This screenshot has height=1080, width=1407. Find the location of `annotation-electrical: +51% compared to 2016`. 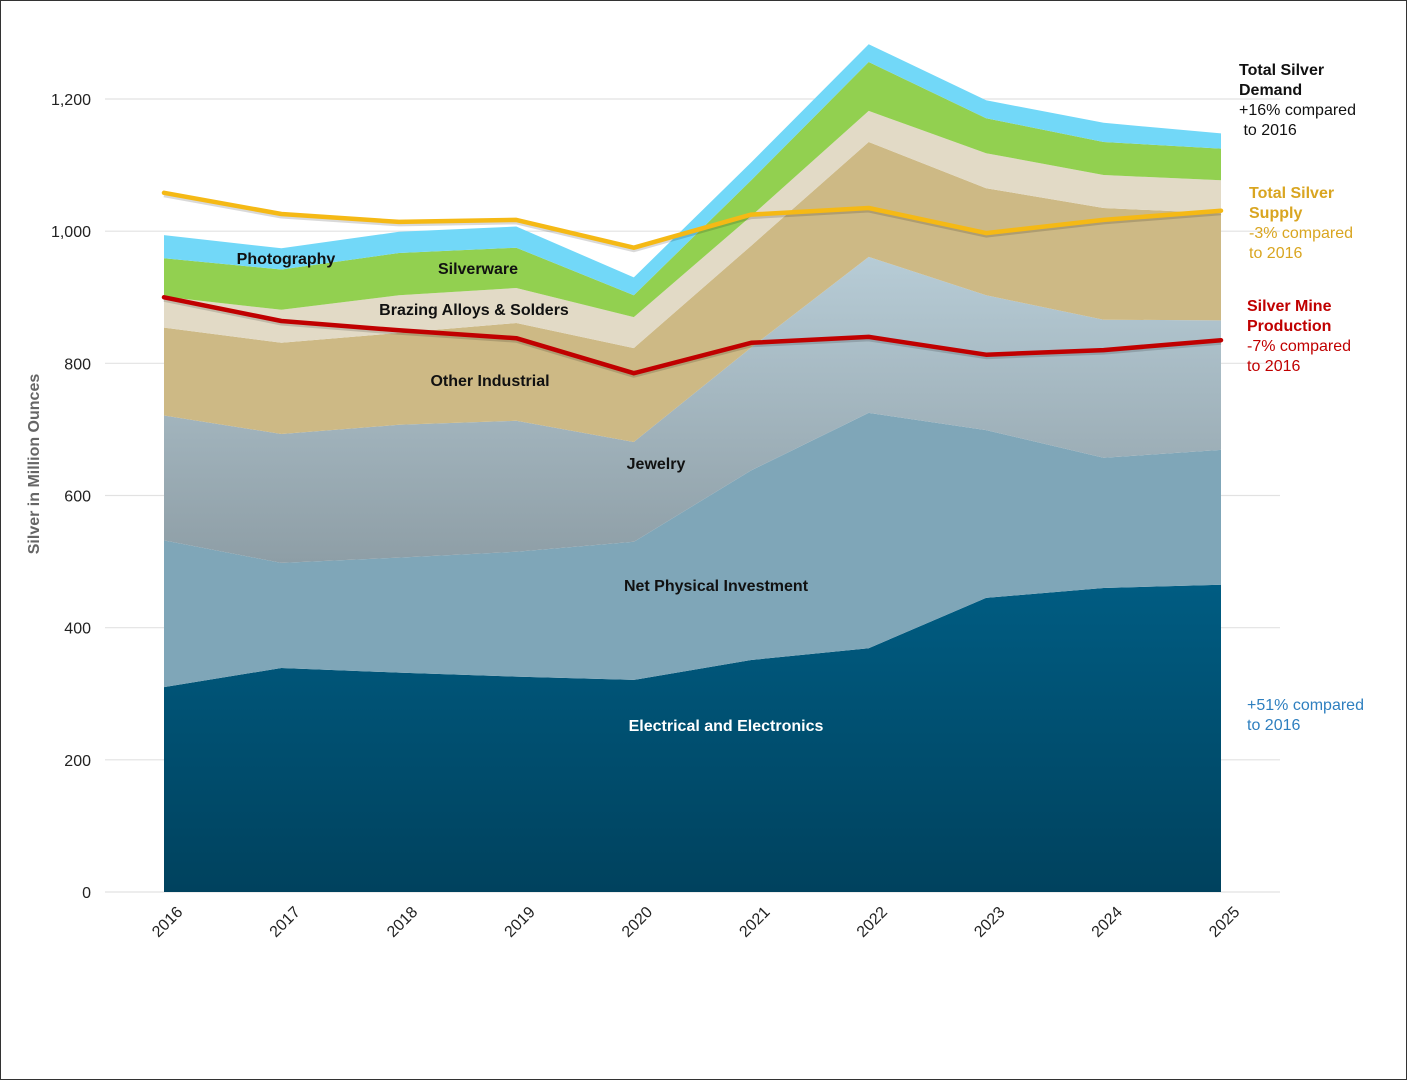

annotation-electrical: +51% compared to 2016 is located at coordinates (1305, 716).